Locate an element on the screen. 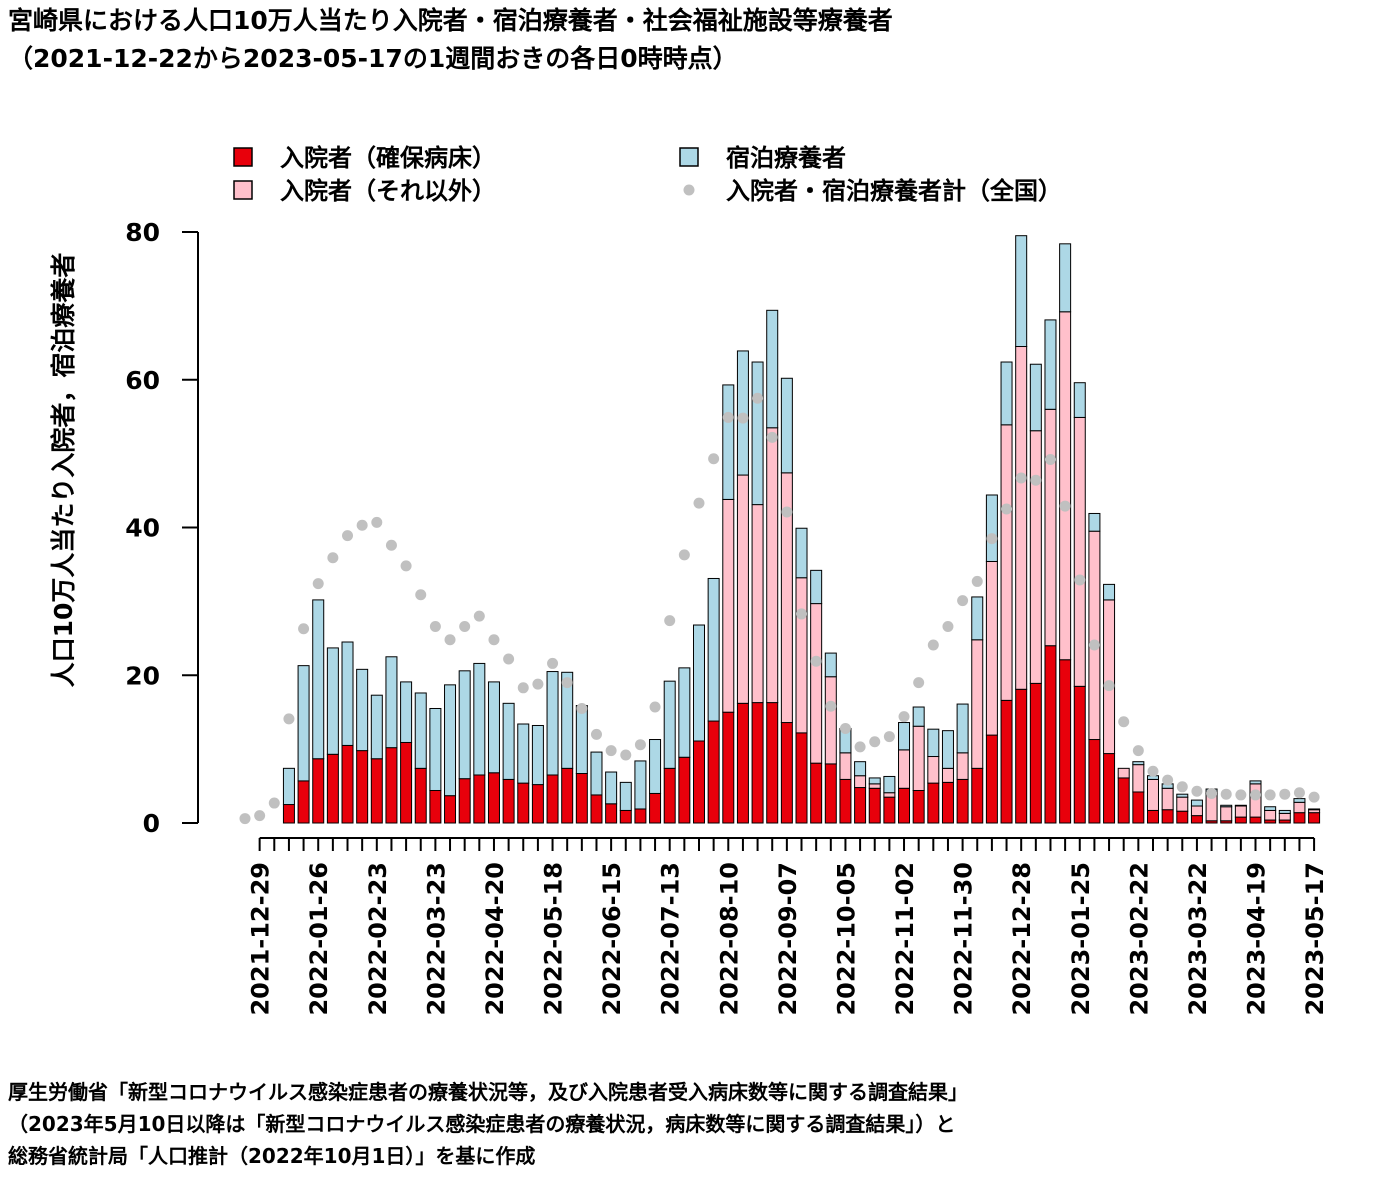  x-tick-label: 2022-11-02 is located at coordinates (905, 939).